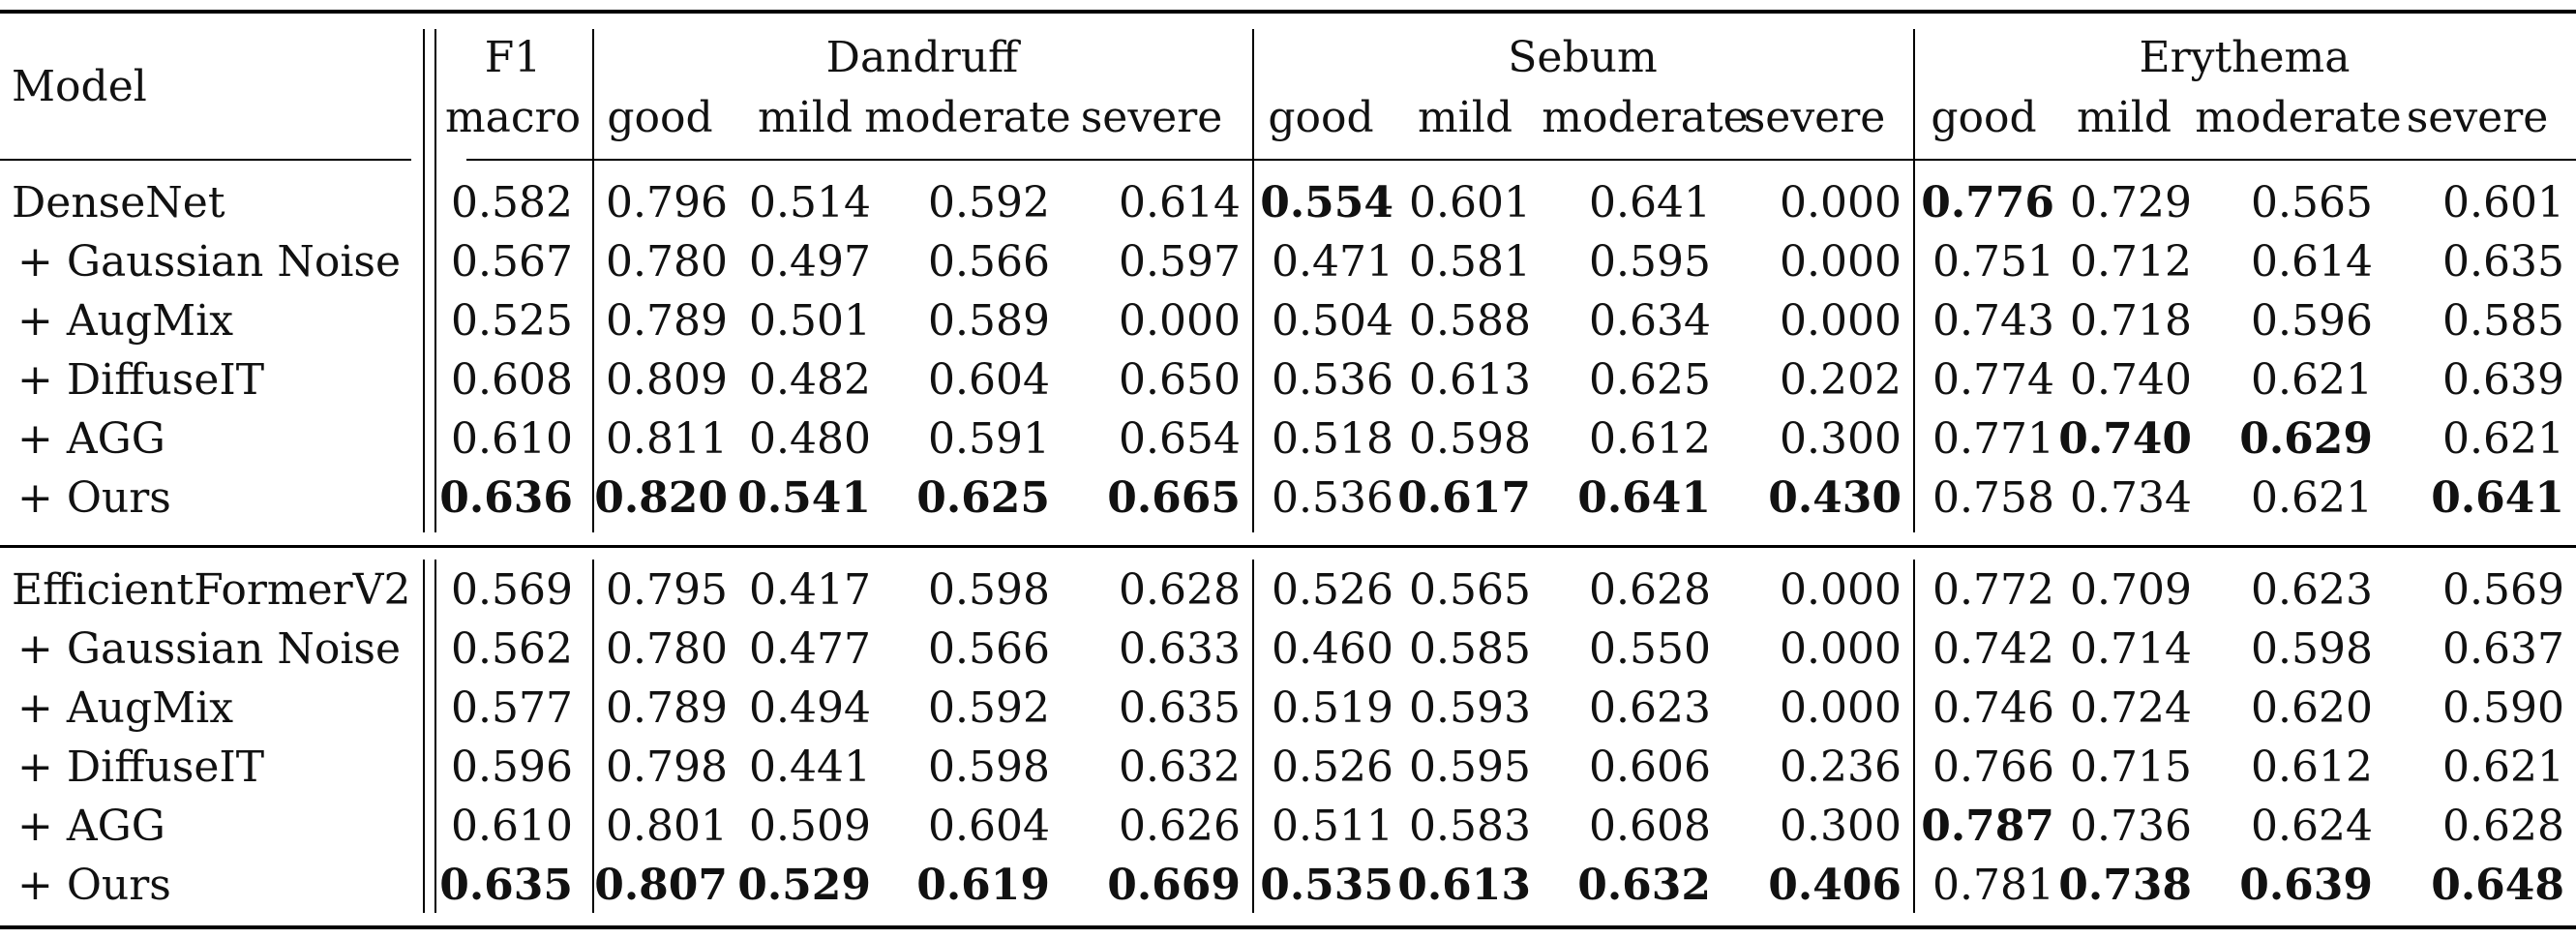 The image size is (2576, 939). What do you see at coordinates (1993, 439) in the screenshot?
I see `value-cell: 0.771` at bounding box center [1993, 439].